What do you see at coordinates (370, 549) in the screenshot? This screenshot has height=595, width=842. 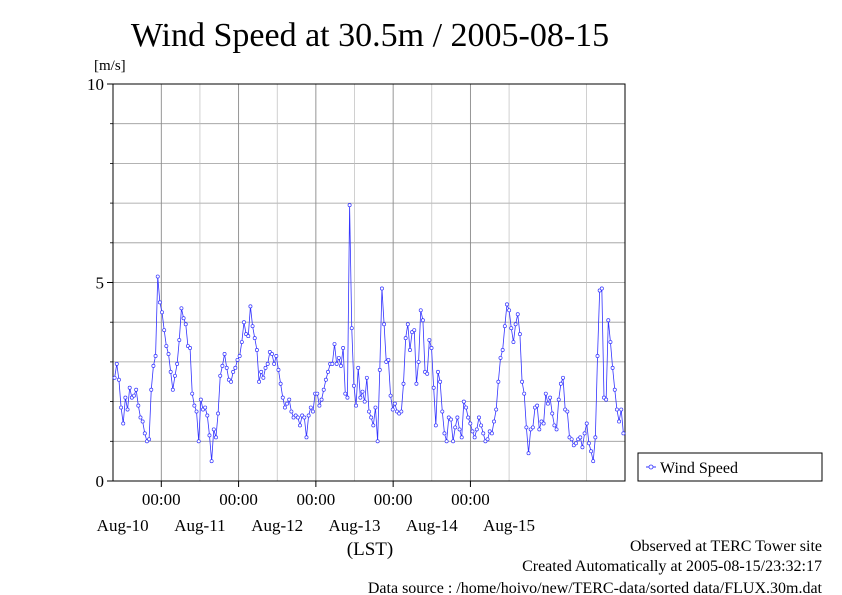 I see `x-axis-label: (LST)` at bounding box center [370, 549].